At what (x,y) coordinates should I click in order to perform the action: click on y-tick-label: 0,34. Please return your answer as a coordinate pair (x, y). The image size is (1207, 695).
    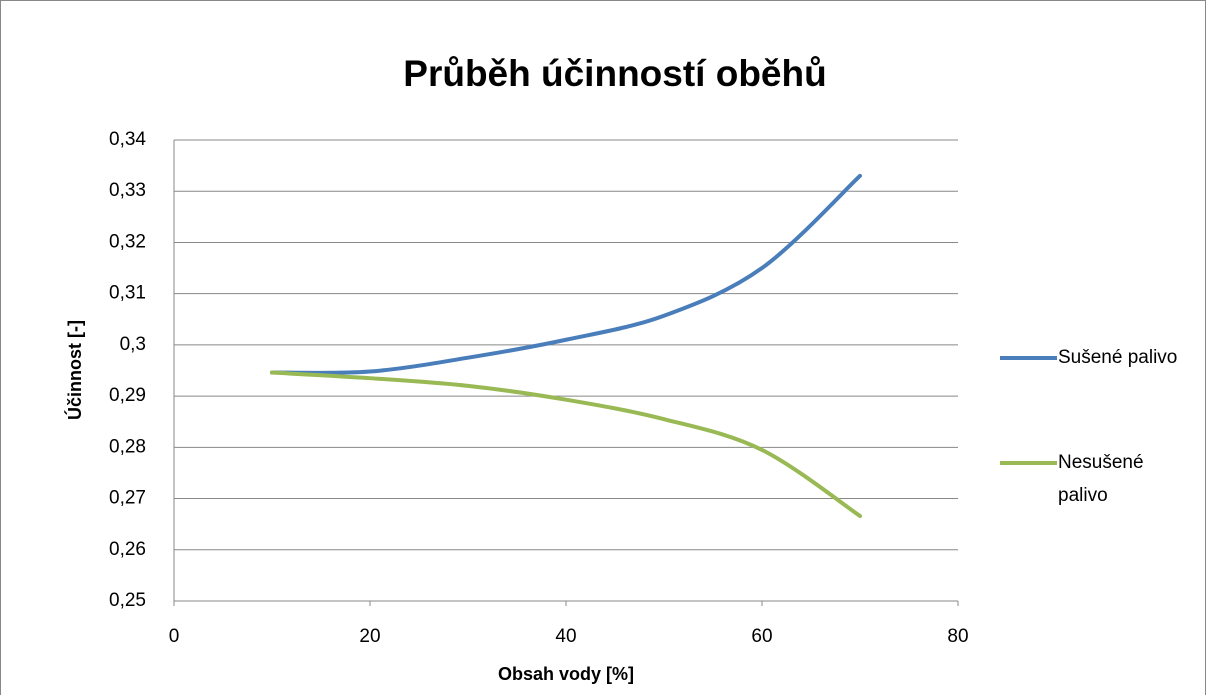
    Looking at the image, I should click on (127, 139).